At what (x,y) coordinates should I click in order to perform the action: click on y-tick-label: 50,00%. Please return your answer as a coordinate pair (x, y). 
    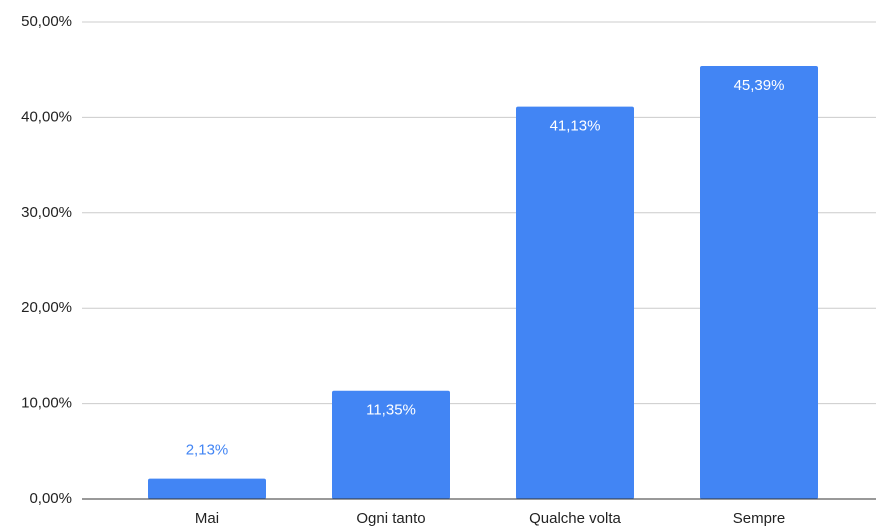
    Looking at the image, I should click on (46, 21).